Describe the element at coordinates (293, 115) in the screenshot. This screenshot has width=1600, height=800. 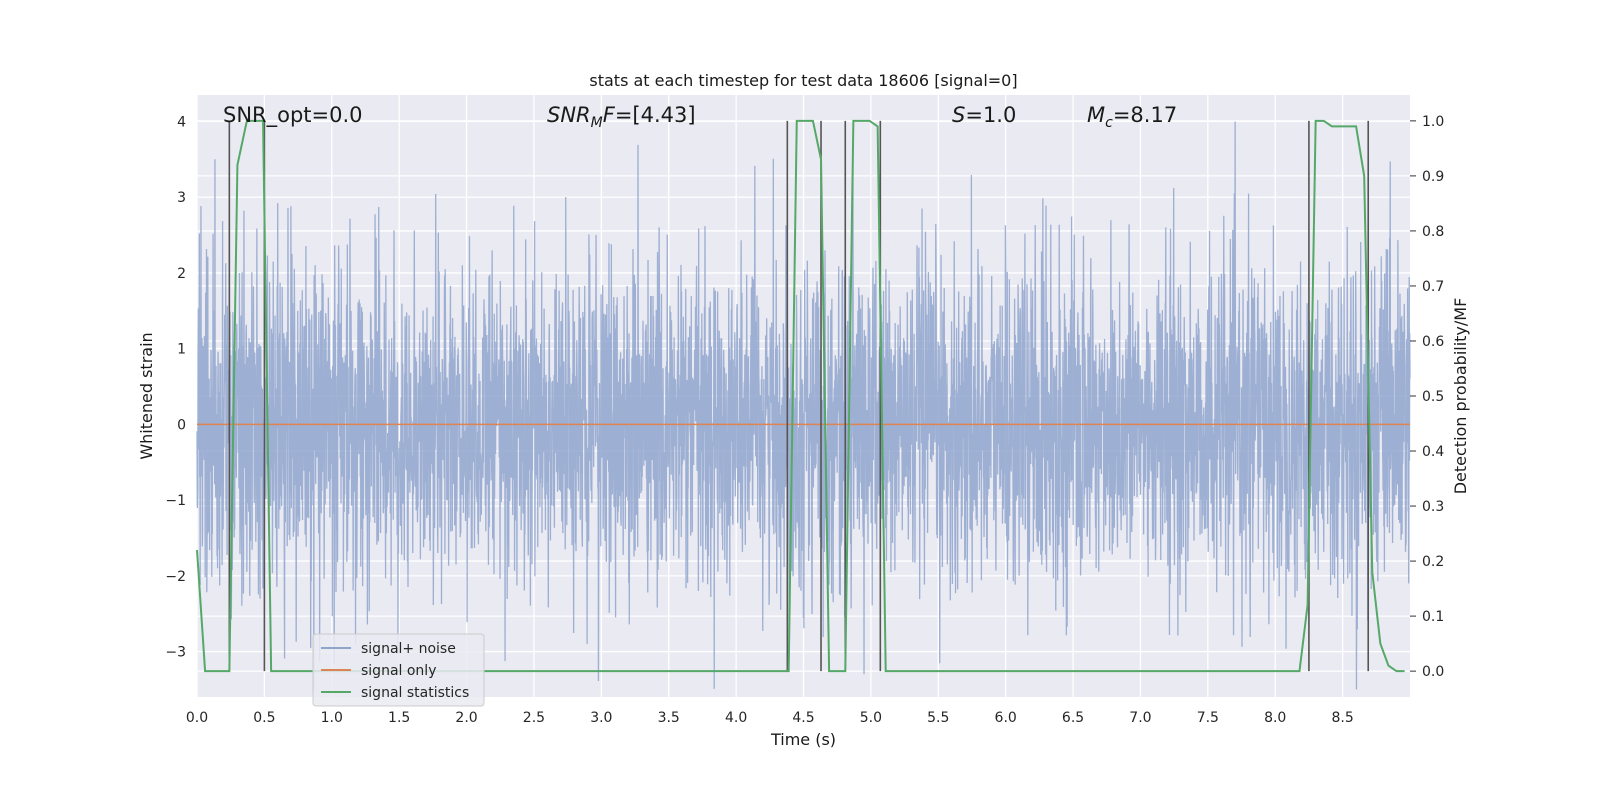
I see `annotation-snr-opt: SNR_opt=0.0` at that location.